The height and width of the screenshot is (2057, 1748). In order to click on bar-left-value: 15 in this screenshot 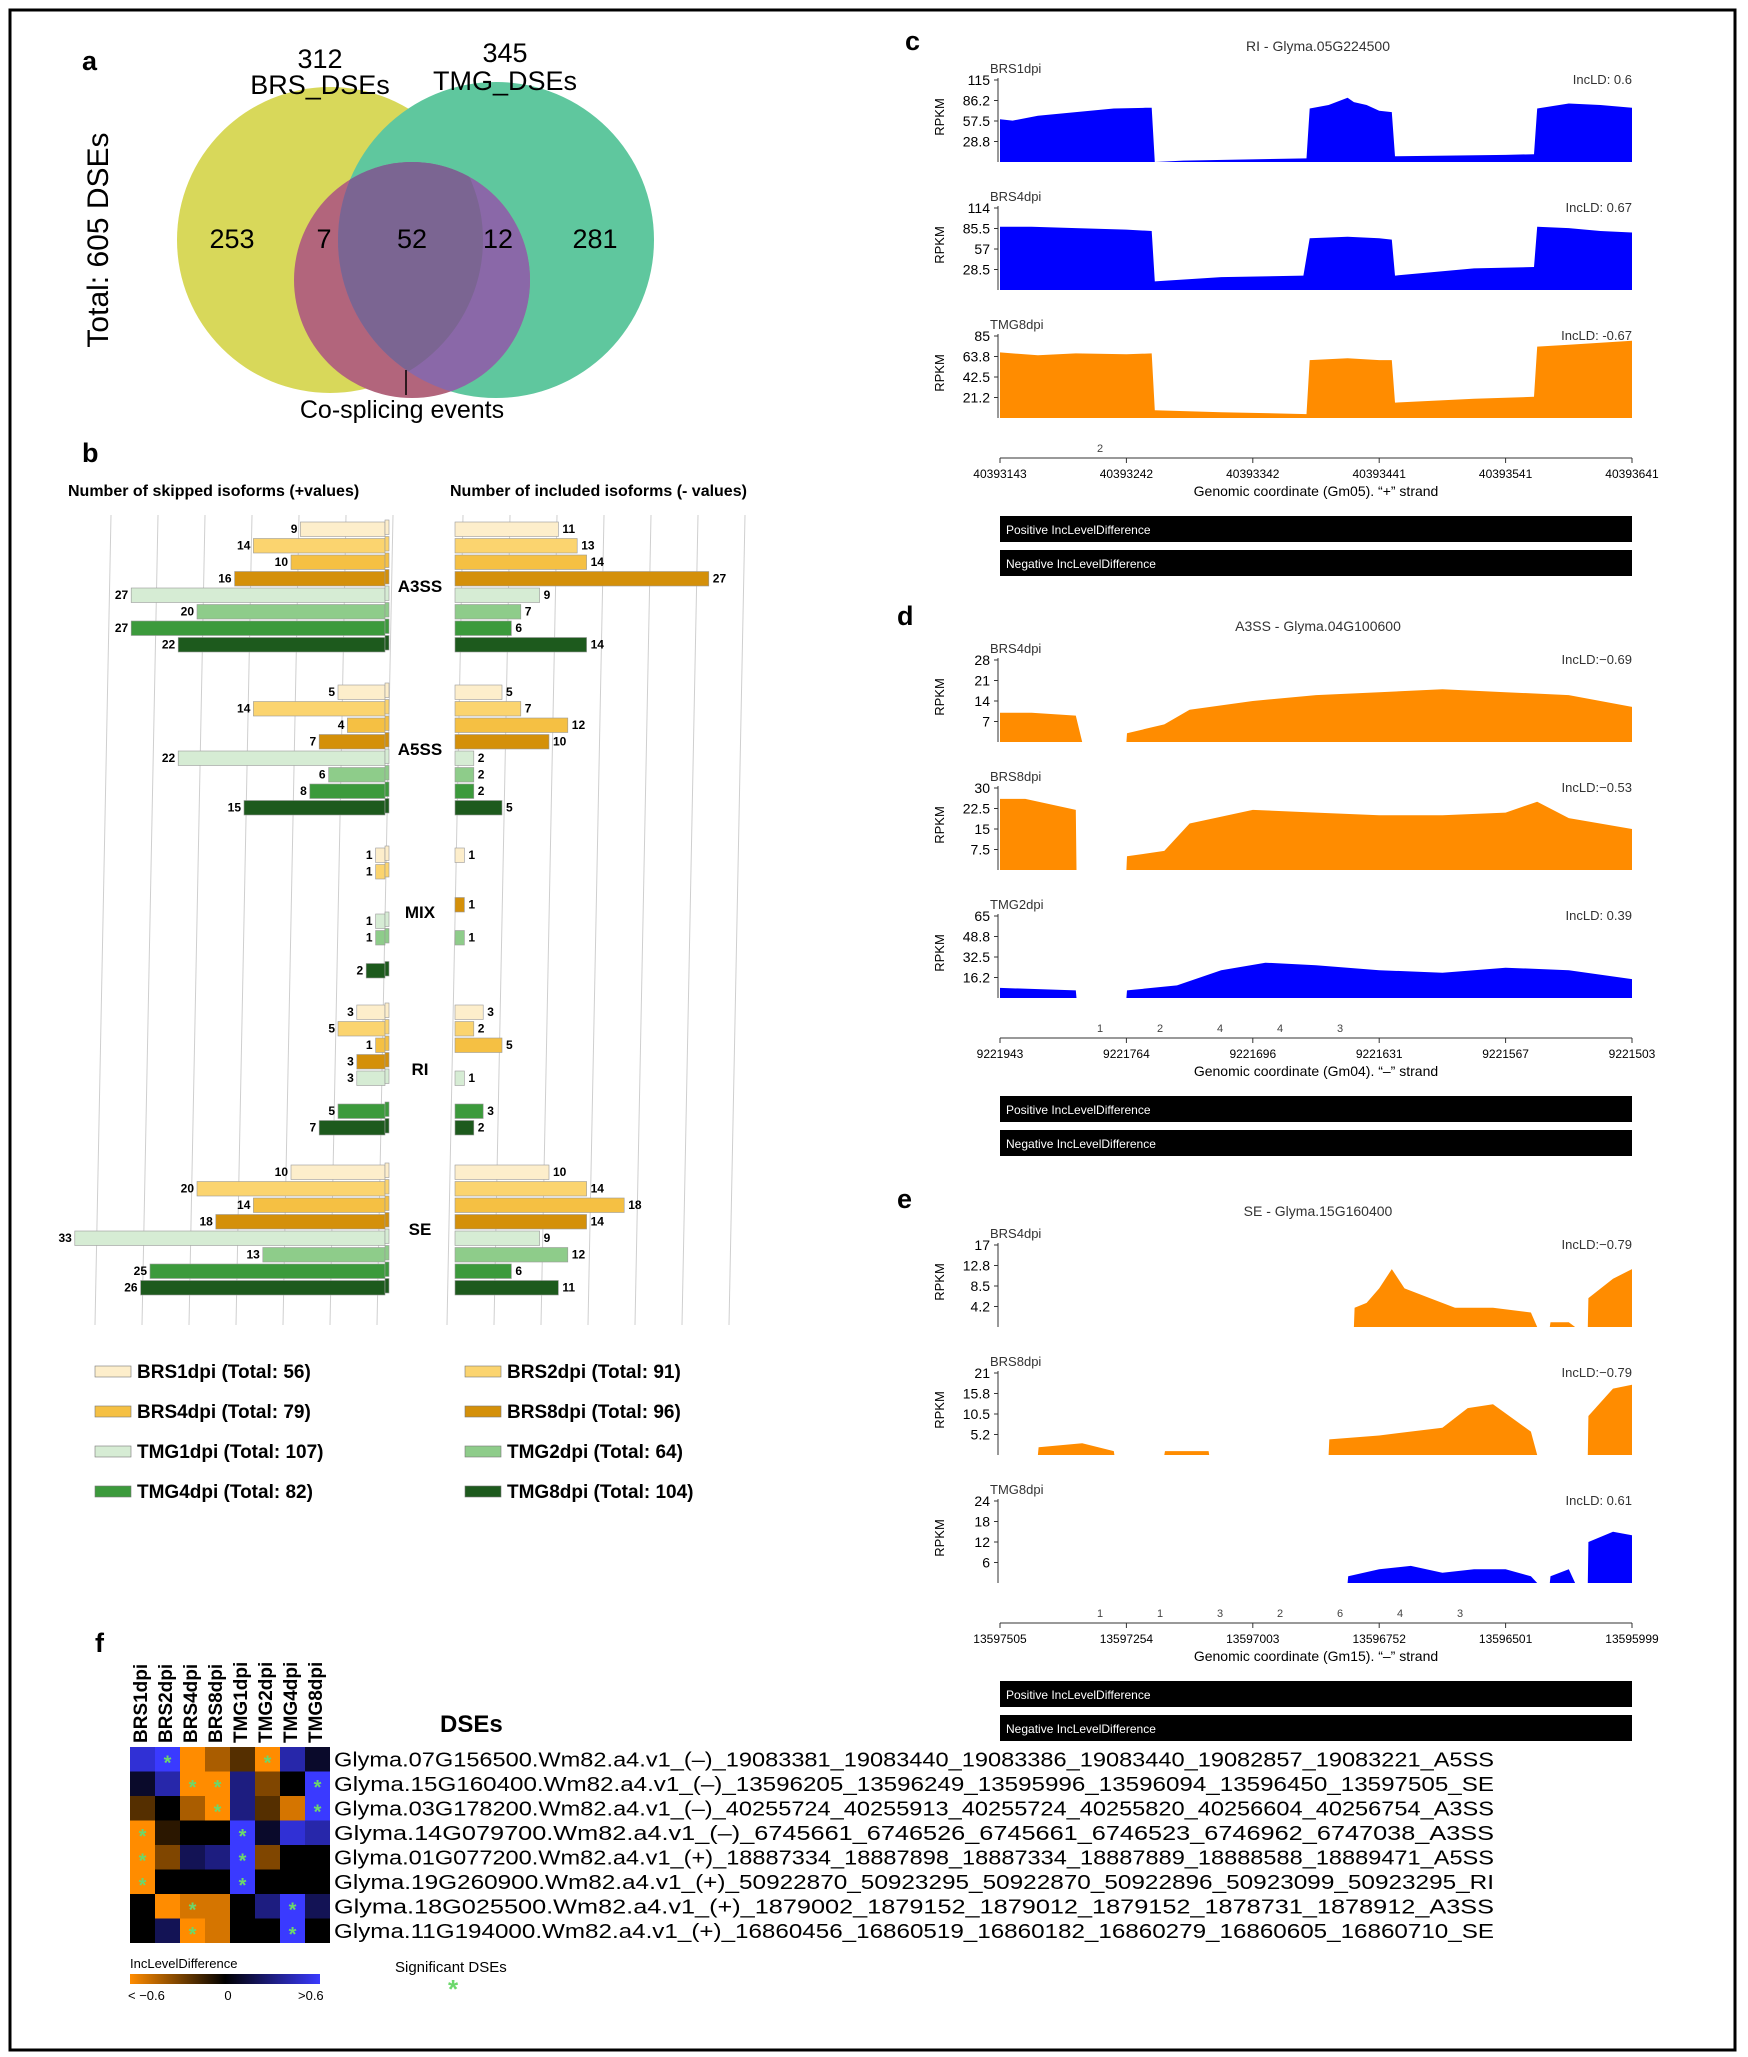, I will do `click(235, 808)`.